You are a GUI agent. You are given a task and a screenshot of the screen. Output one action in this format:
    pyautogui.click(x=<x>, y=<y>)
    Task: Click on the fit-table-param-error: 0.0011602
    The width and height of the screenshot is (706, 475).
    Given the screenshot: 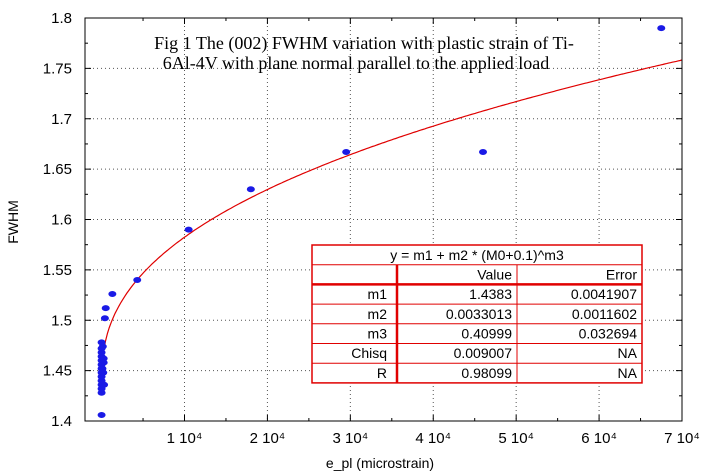 What is the action you would take?
    pyautogui.click(x=604, y=314)
    